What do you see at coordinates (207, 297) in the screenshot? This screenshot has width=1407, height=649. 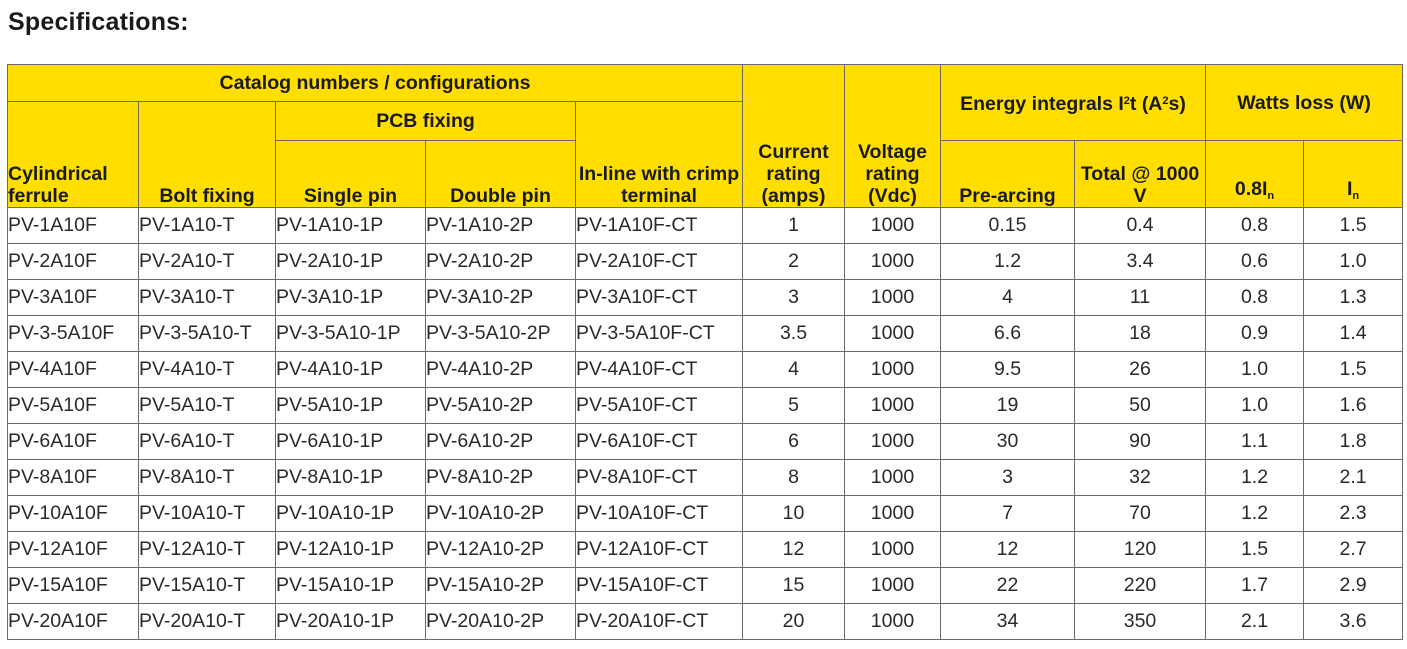 I see `bolt-fixing-cell: PV-3A10-T` at bounding box center [207, 297].